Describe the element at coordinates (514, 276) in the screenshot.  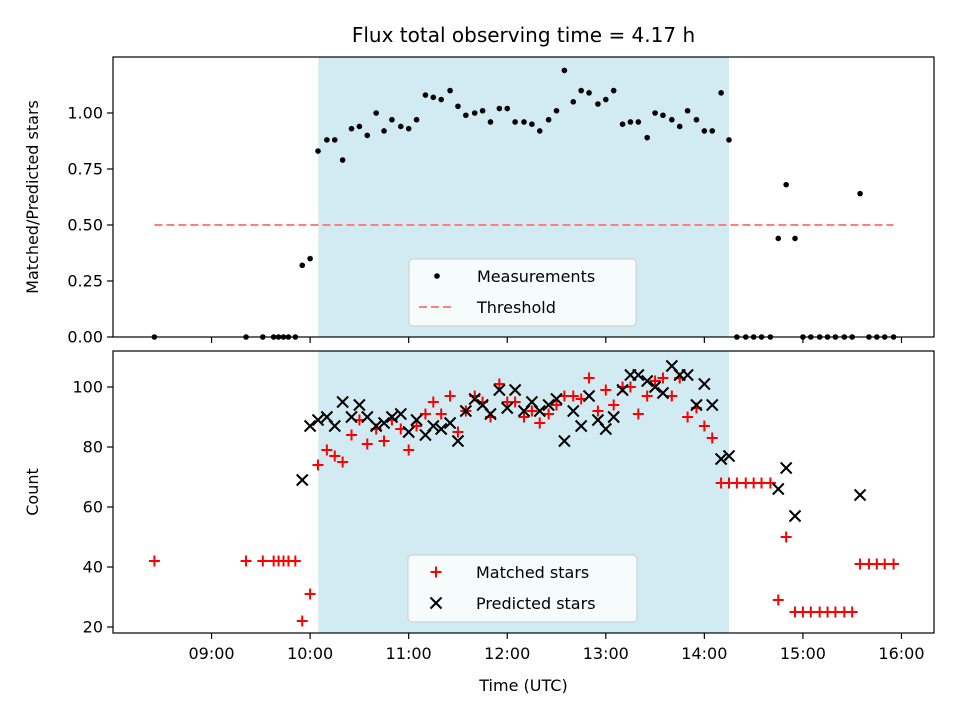
I see `legend-entry: Measurements` at that location.